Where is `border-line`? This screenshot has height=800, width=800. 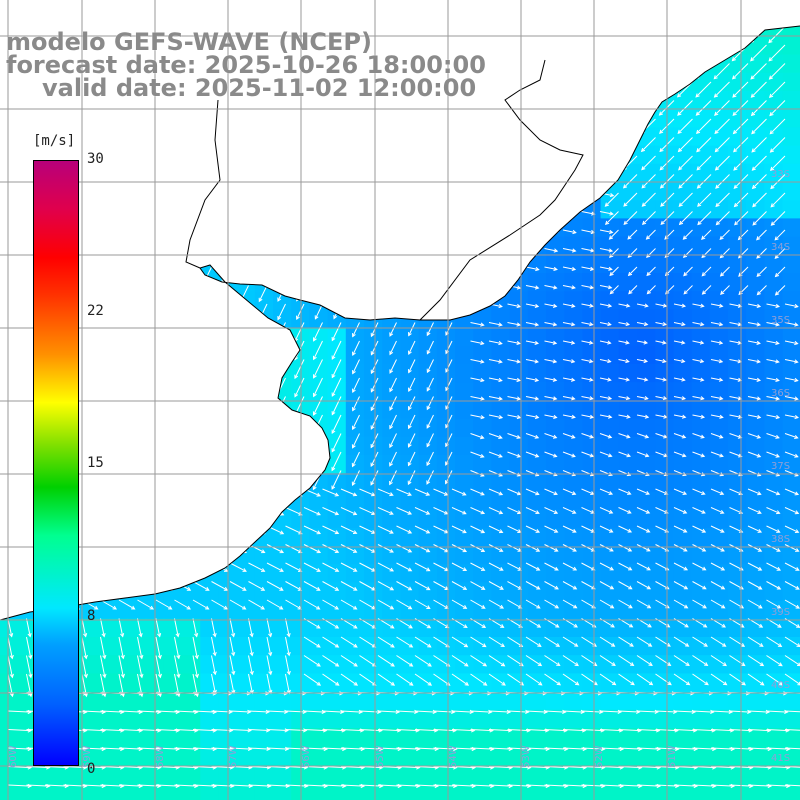 border-line is located at coordinates (203, 184).